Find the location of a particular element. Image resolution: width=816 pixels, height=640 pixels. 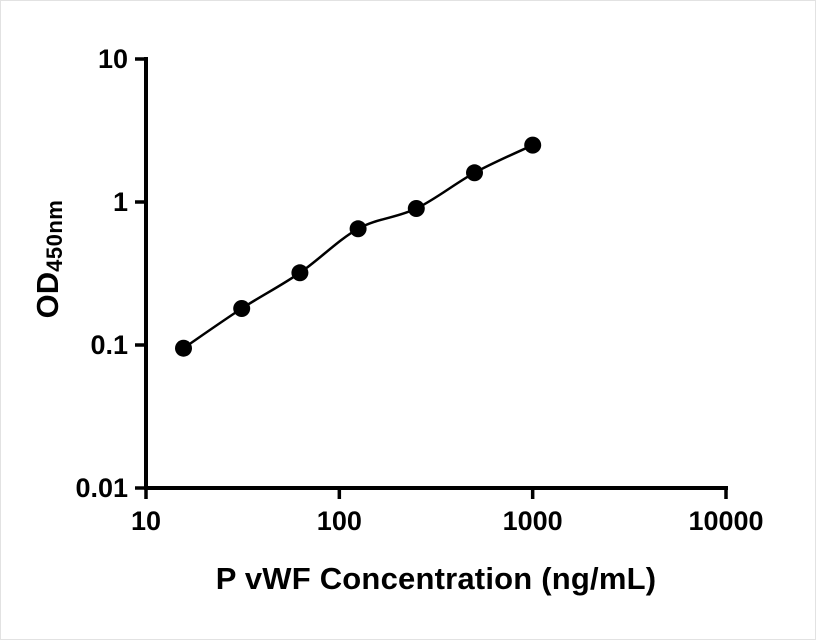

x-tick-label: 100 is located at coordinates (339, 521).